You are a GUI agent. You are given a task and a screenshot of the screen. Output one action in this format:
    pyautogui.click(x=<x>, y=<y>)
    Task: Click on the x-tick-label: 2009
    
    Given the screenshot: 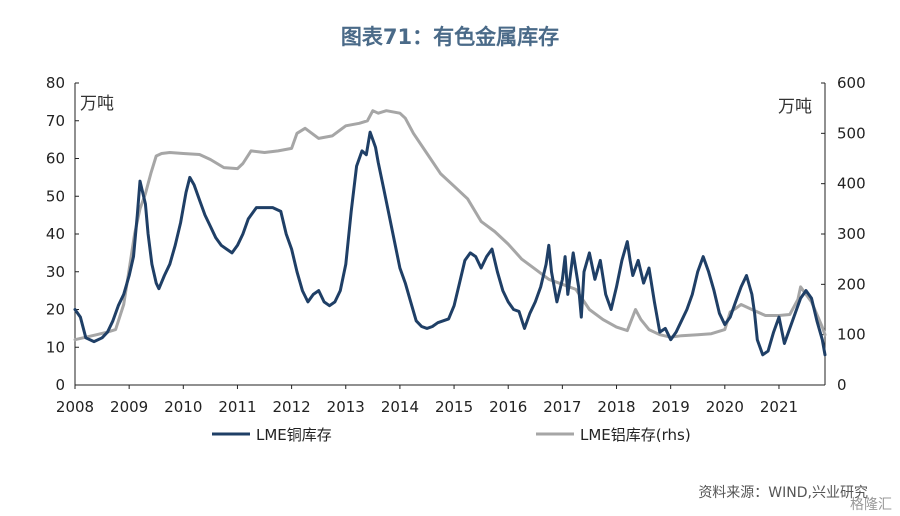 What is the action you would take?
    pyautogui.click(x=129, y=407)
    